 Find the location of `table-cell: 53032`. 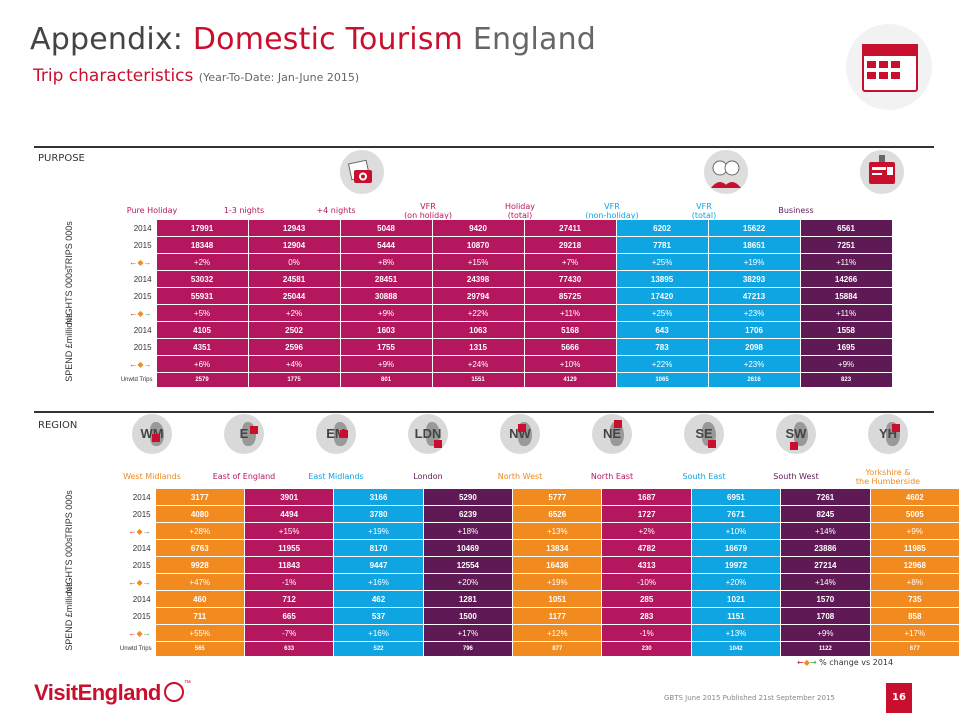

table-cell: 53032 is located at coordinates (202, 279).